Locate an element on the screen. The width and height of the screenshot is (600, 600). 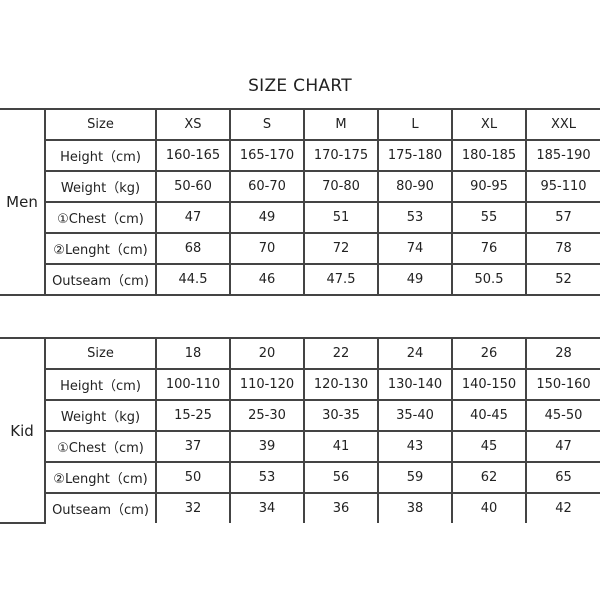
page-title: SIZE CHART is located at coordinates (300, 86).